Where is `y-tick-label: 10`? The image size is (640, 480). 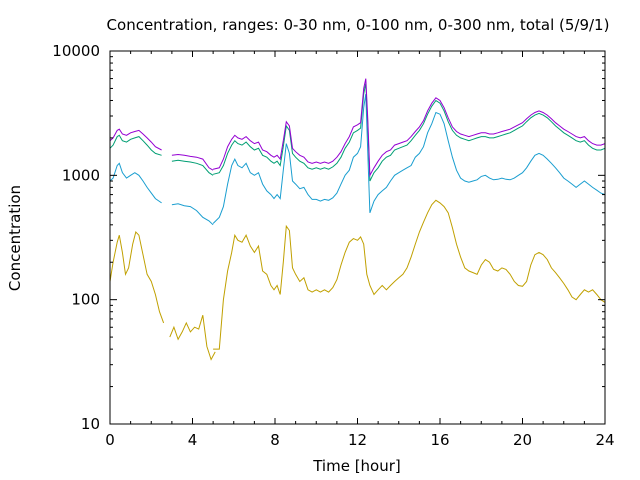
y-tick-label: 10 is located at coordinates (90, 424).